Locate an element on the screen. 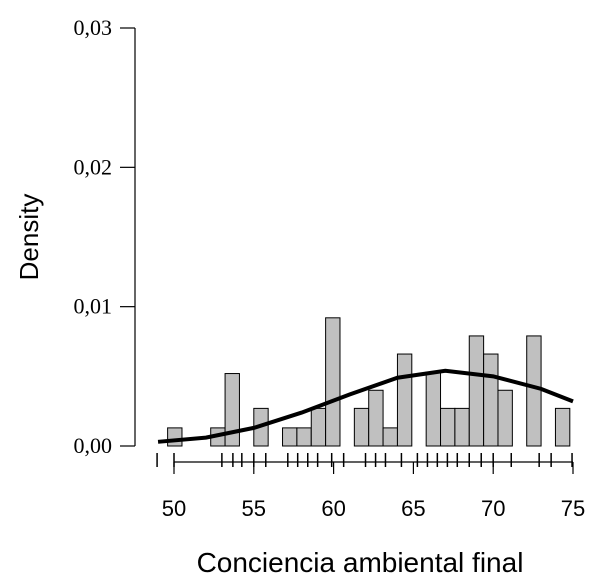  y-axis-label: Density is located at coordinates (29, 237).